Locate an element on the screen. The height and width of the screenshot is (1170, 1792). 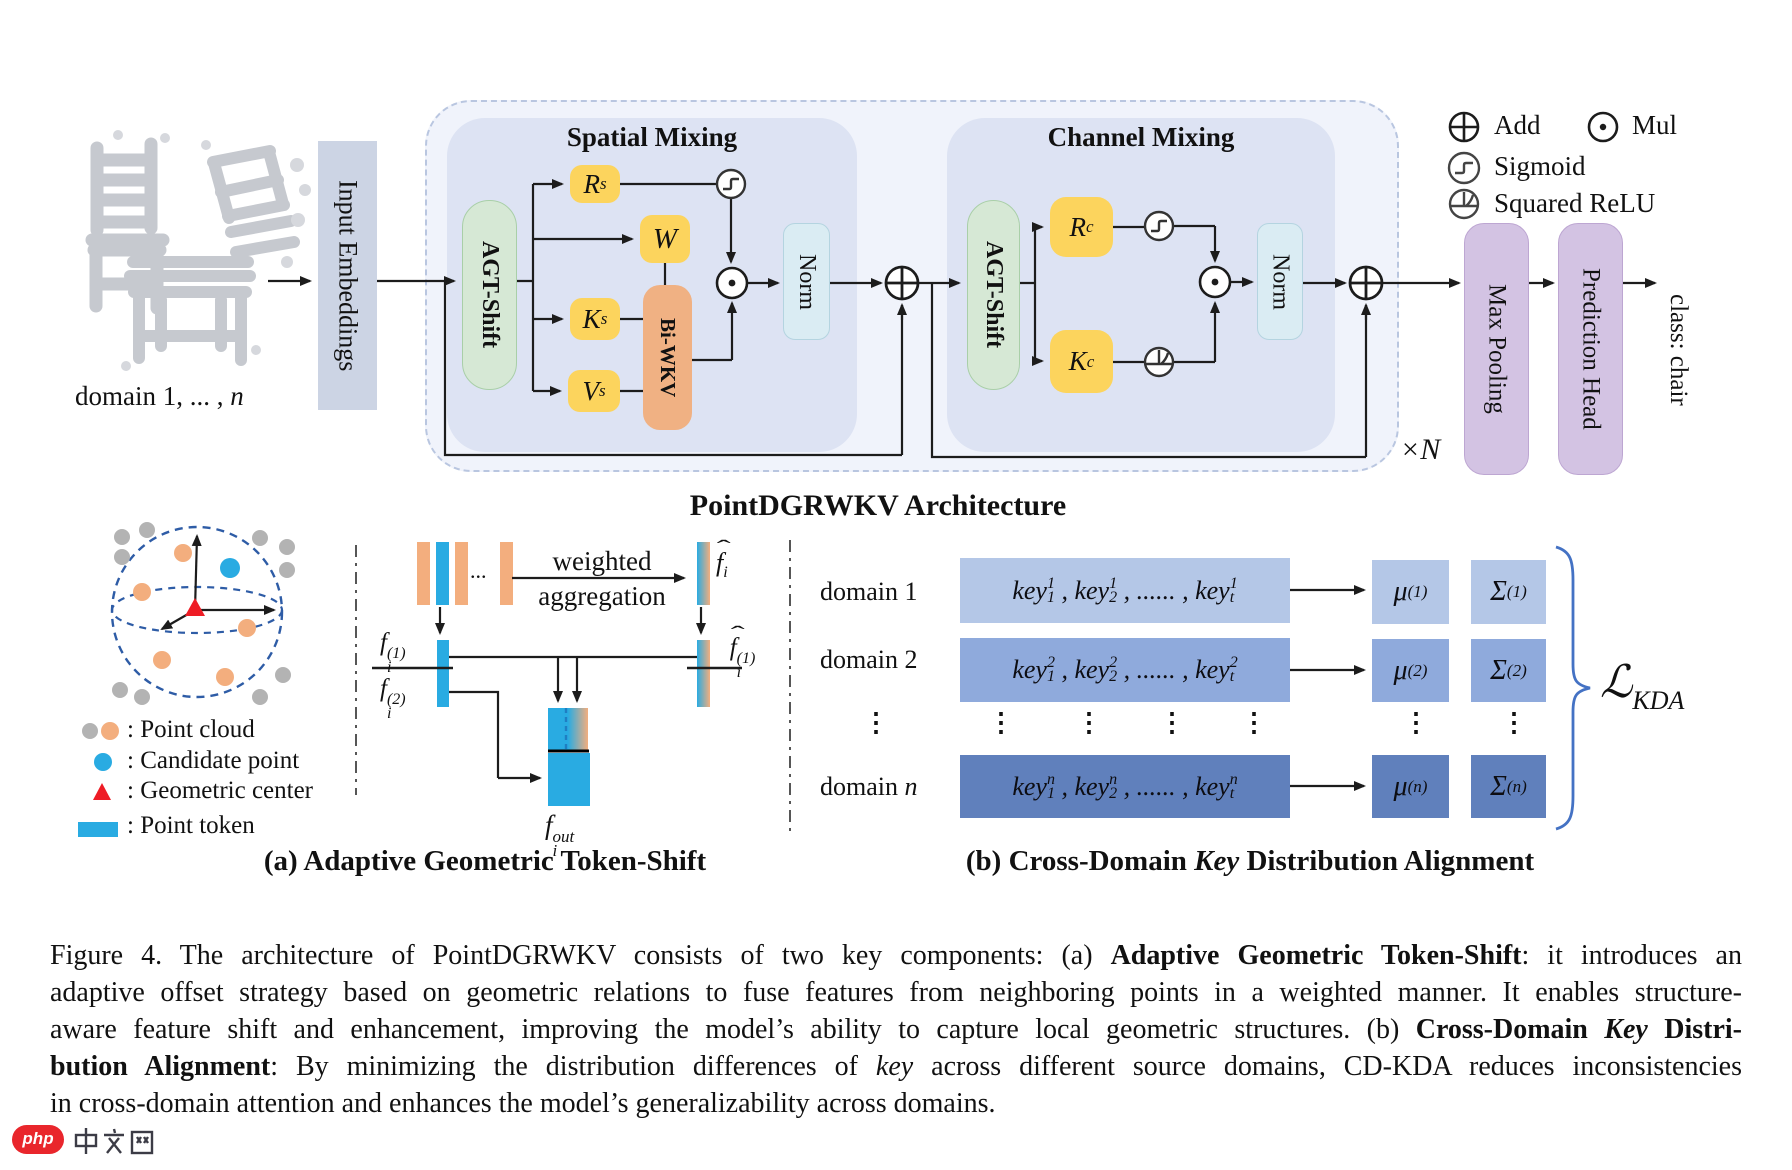
mul-icon is located at coordinates (1603, 127).